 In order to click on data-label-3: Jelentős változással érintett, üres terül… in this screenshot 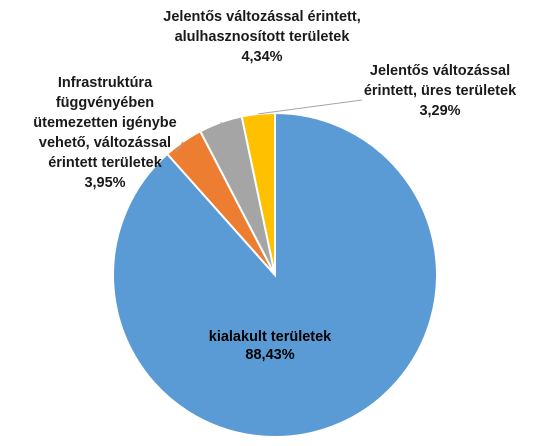, I will do `click(440, 91)`.